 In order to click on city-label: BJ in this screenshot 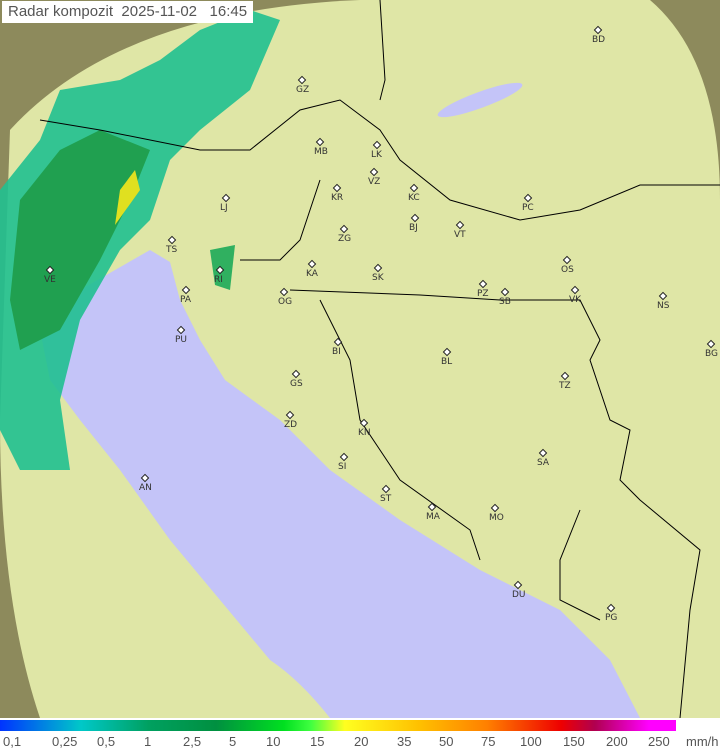, I will do `click(413, 228)`.